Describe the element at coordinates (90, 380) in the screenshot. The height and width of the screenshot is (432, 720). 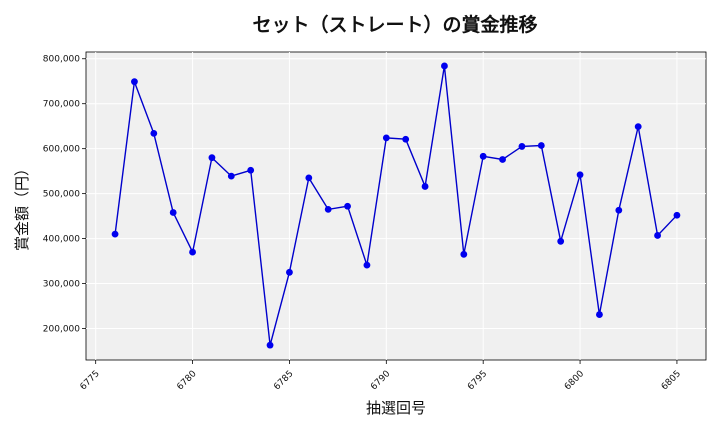
I see `x-tick-label: 6775` at that location.